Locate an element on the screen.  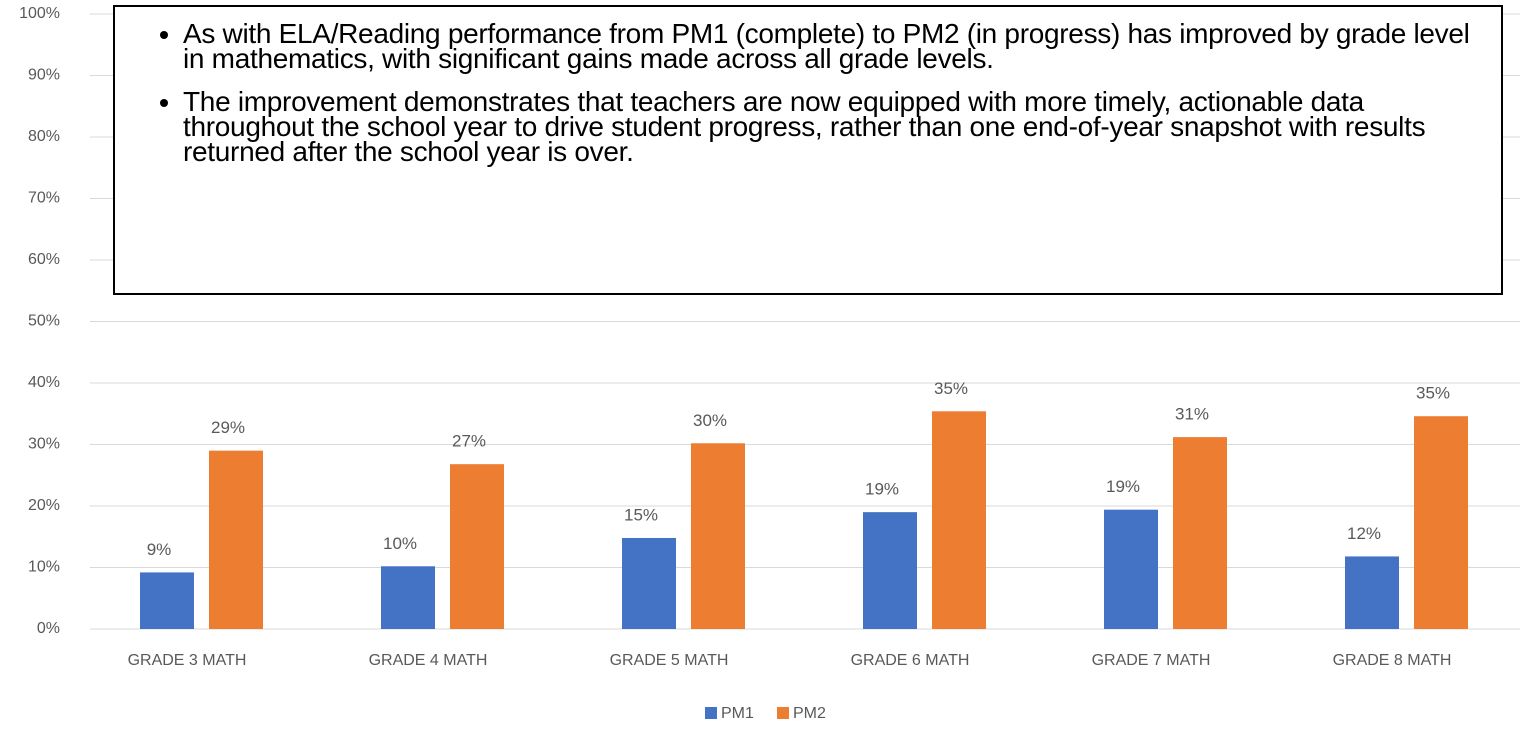
y-tick-label: 70% is located at coordinates (44, 198).